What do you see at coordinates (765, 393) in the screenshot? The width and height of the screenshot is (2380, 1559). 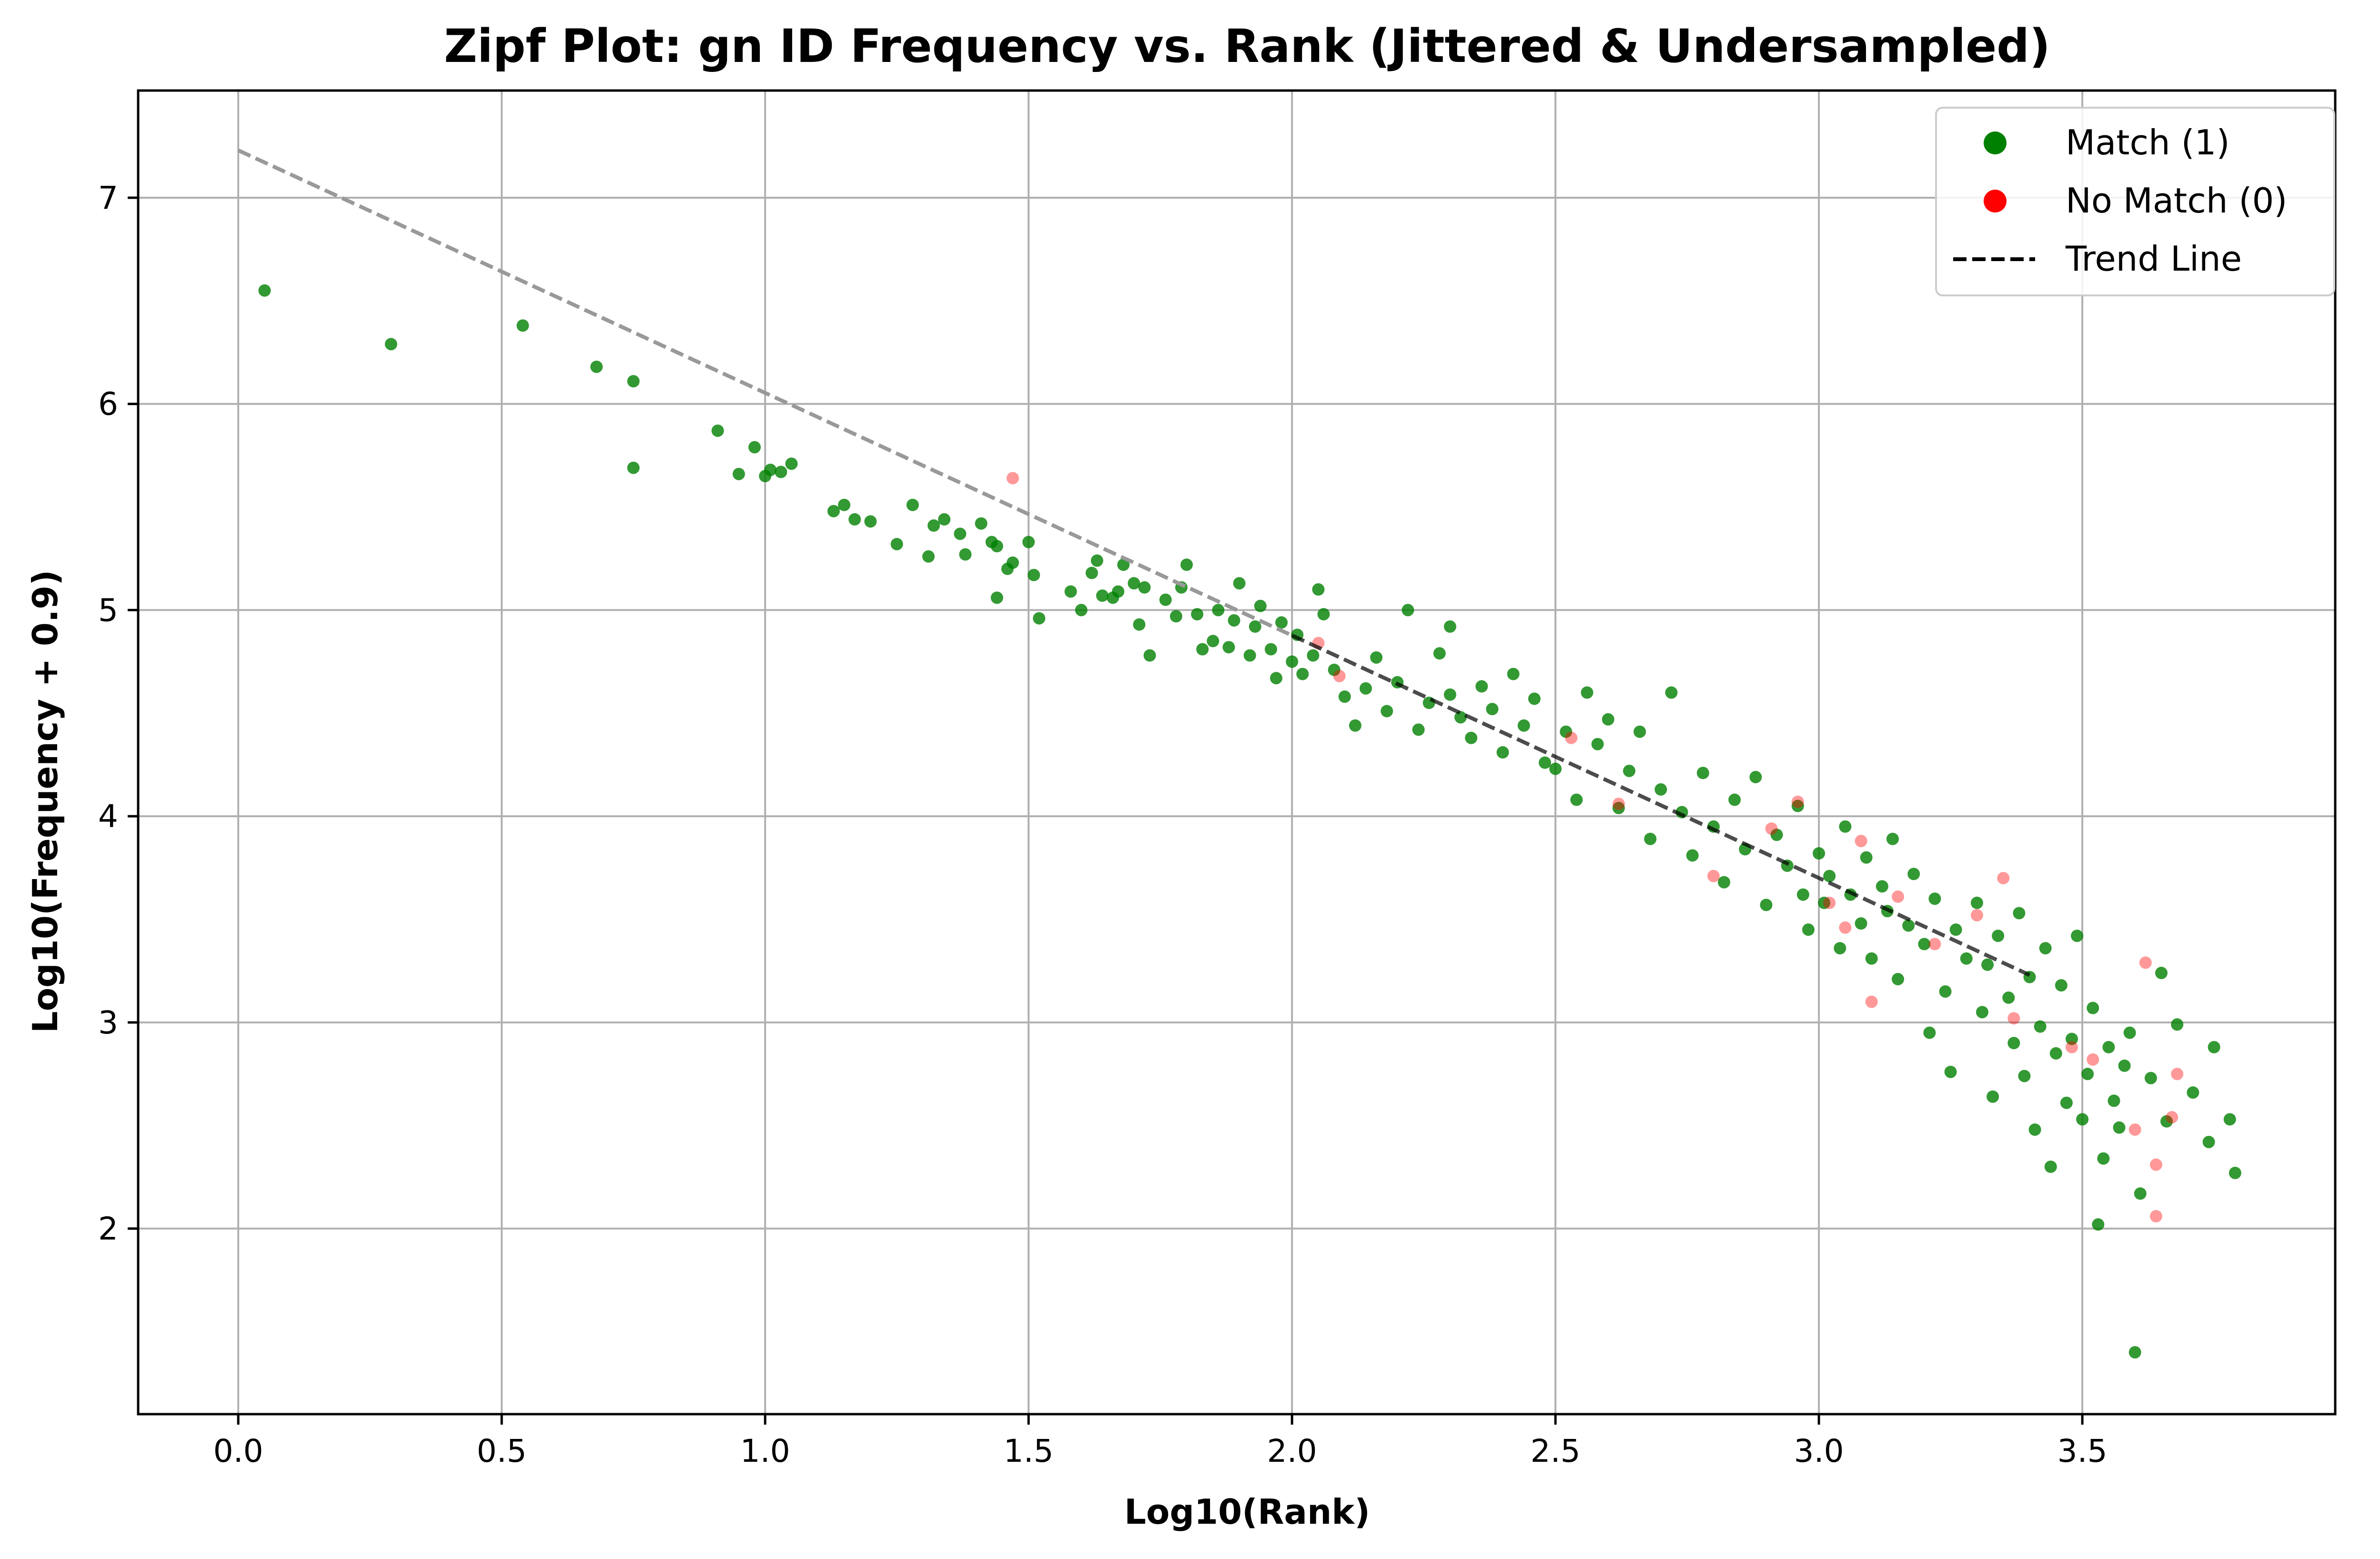 I see `trend-line-extension` at bounding box center [765, 393].